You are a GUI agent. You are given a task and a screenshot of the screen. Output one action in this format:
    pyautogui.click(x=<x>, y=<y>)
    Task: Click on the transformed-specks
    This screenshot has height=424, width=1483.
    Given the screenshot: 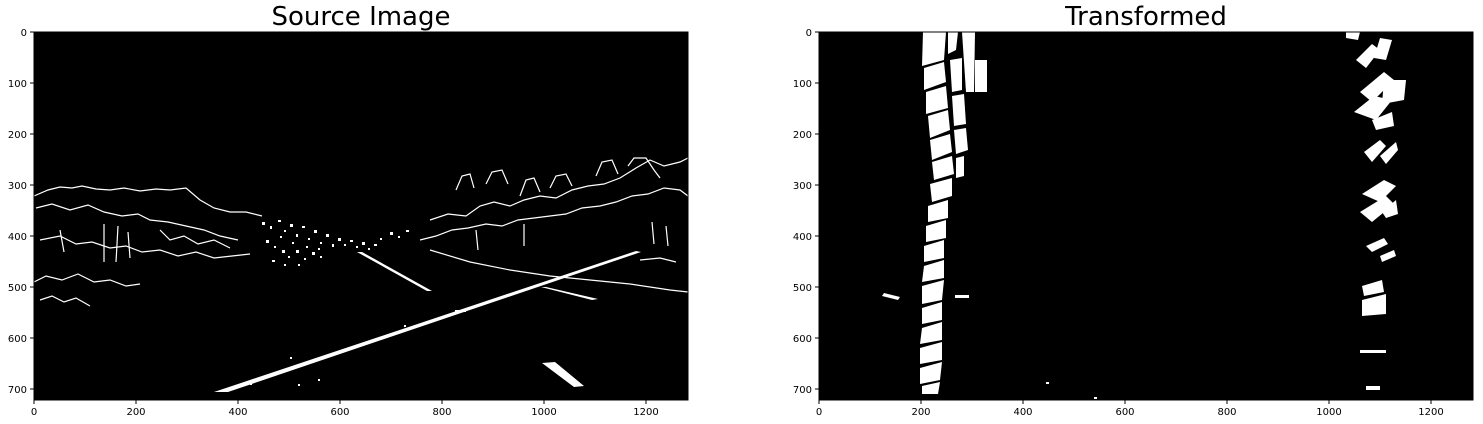 What is the action you would take?
    pyautogui.click(x=989, y=346)
    